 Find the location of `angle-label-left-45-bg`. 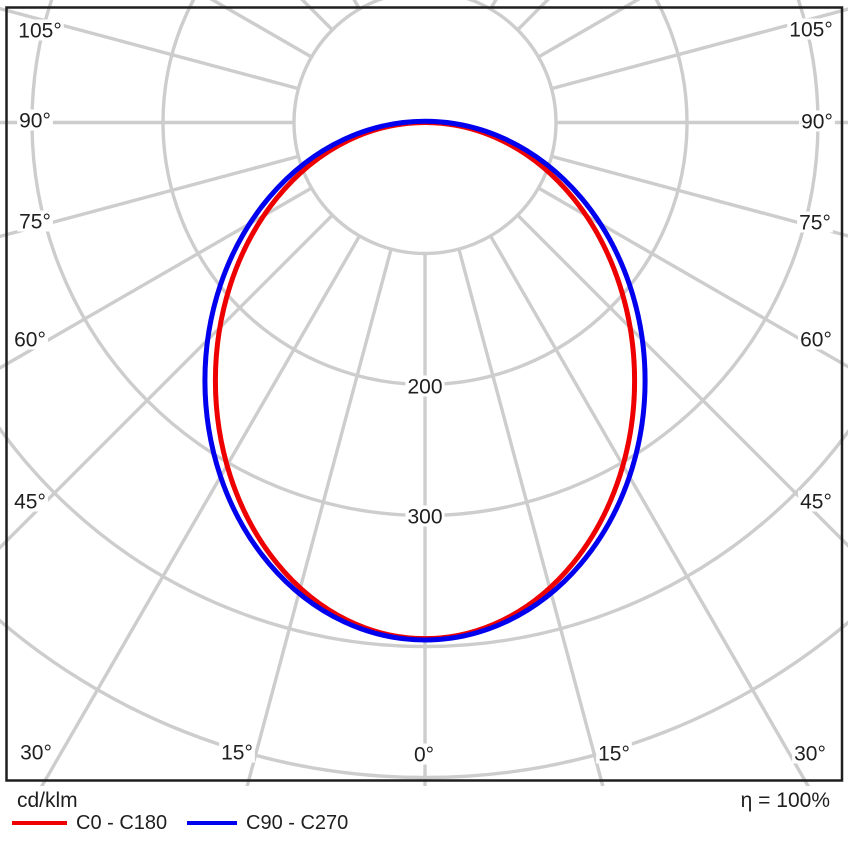

angle-label-left-45-bg is located at coordinates (30, 501).